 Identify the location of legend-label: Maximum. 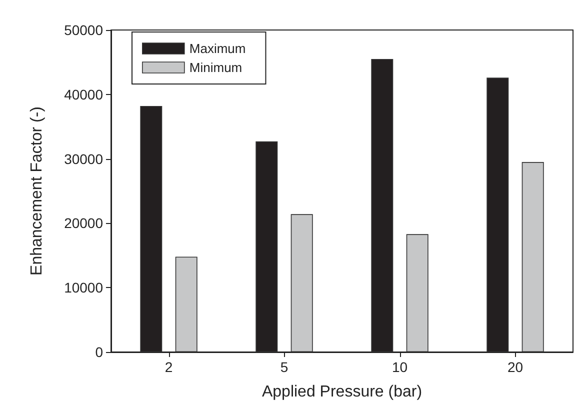
(217, 48).